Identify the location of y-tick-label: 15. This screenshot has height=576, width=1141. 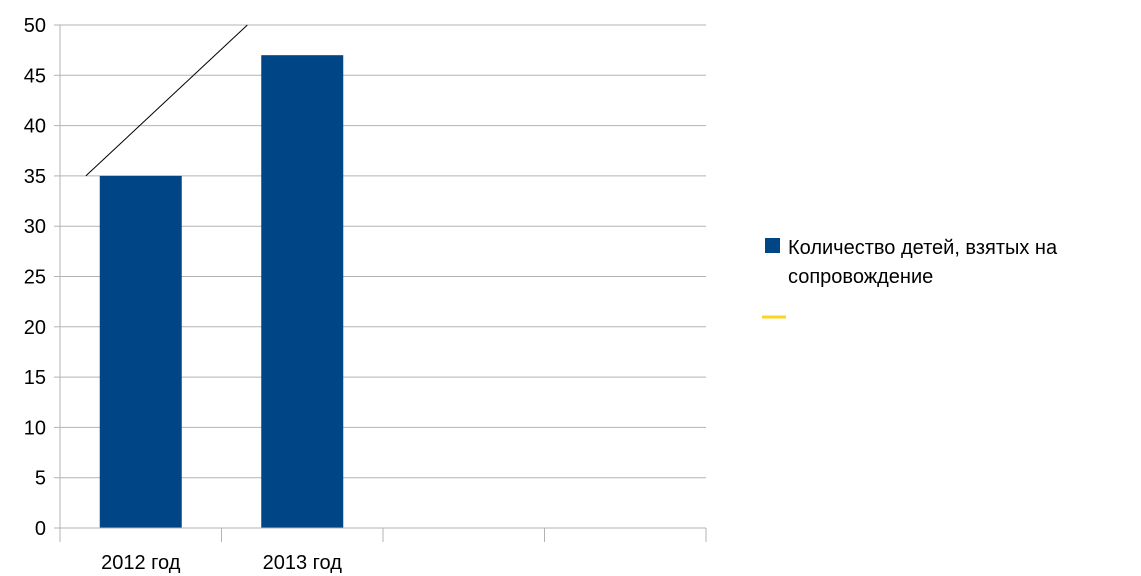
(35, 378).